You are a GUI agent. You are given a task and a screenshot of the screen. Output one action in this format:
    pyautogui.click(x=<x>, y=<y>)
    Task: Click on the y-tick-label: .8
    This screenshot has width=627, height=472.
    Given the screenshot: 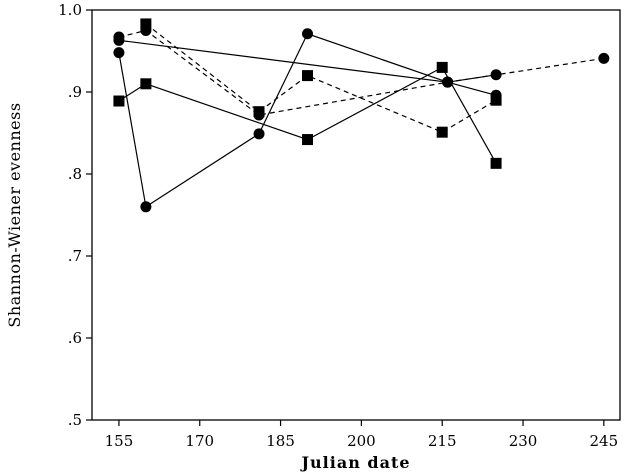 What is the action you would take?
    pyautogui.click(x=75, y=174)
    